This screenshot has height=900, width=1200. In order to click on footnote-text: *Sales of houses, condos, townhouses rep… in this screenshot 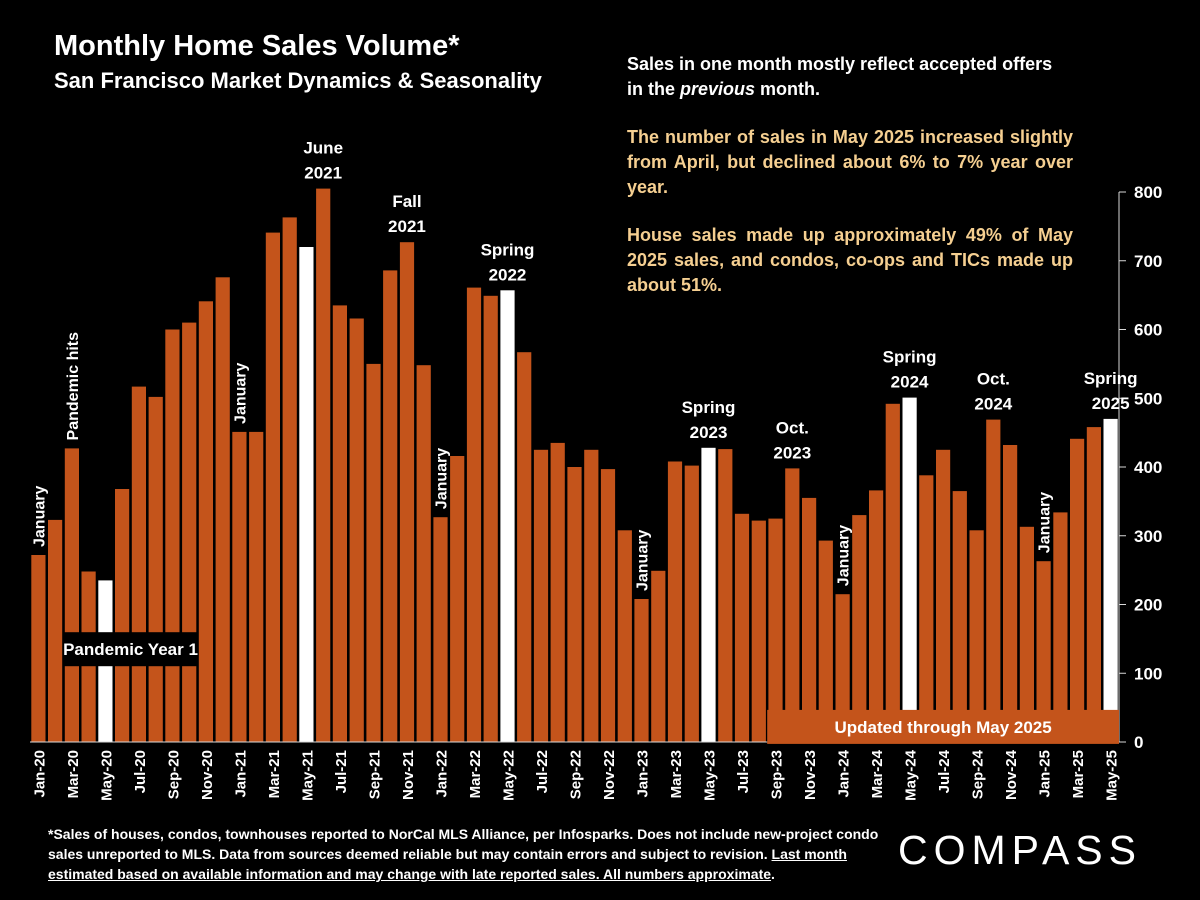, I will do `click(463, 844)`.